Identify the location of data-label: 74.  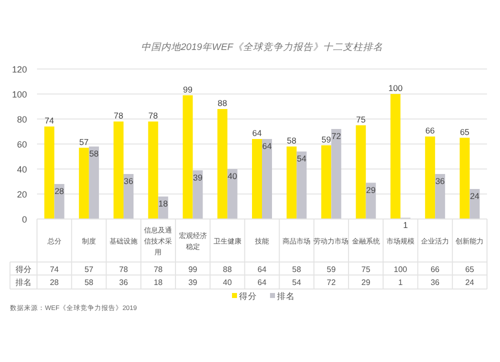
(55, 269).